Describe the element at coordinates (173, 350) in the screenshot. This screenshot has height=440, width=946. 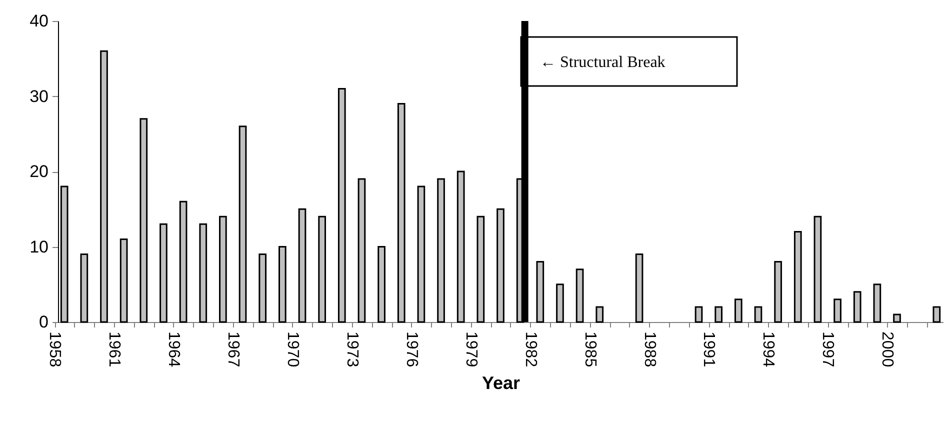
I see `x-tick-label: 1964` at that location.